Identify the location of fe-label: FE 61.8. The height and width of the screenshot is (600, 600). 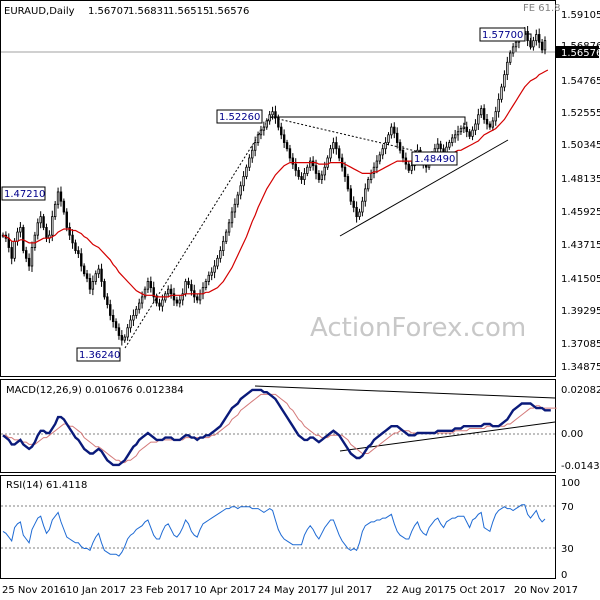
(542, 8).